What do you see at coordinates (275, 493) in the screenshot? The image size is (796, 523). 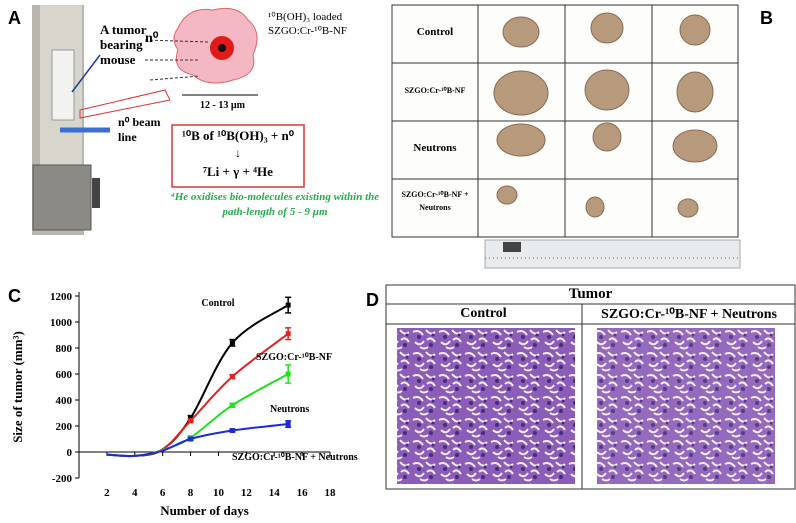 I see `x-tick-label: 14` at bounding box center [275, 493].